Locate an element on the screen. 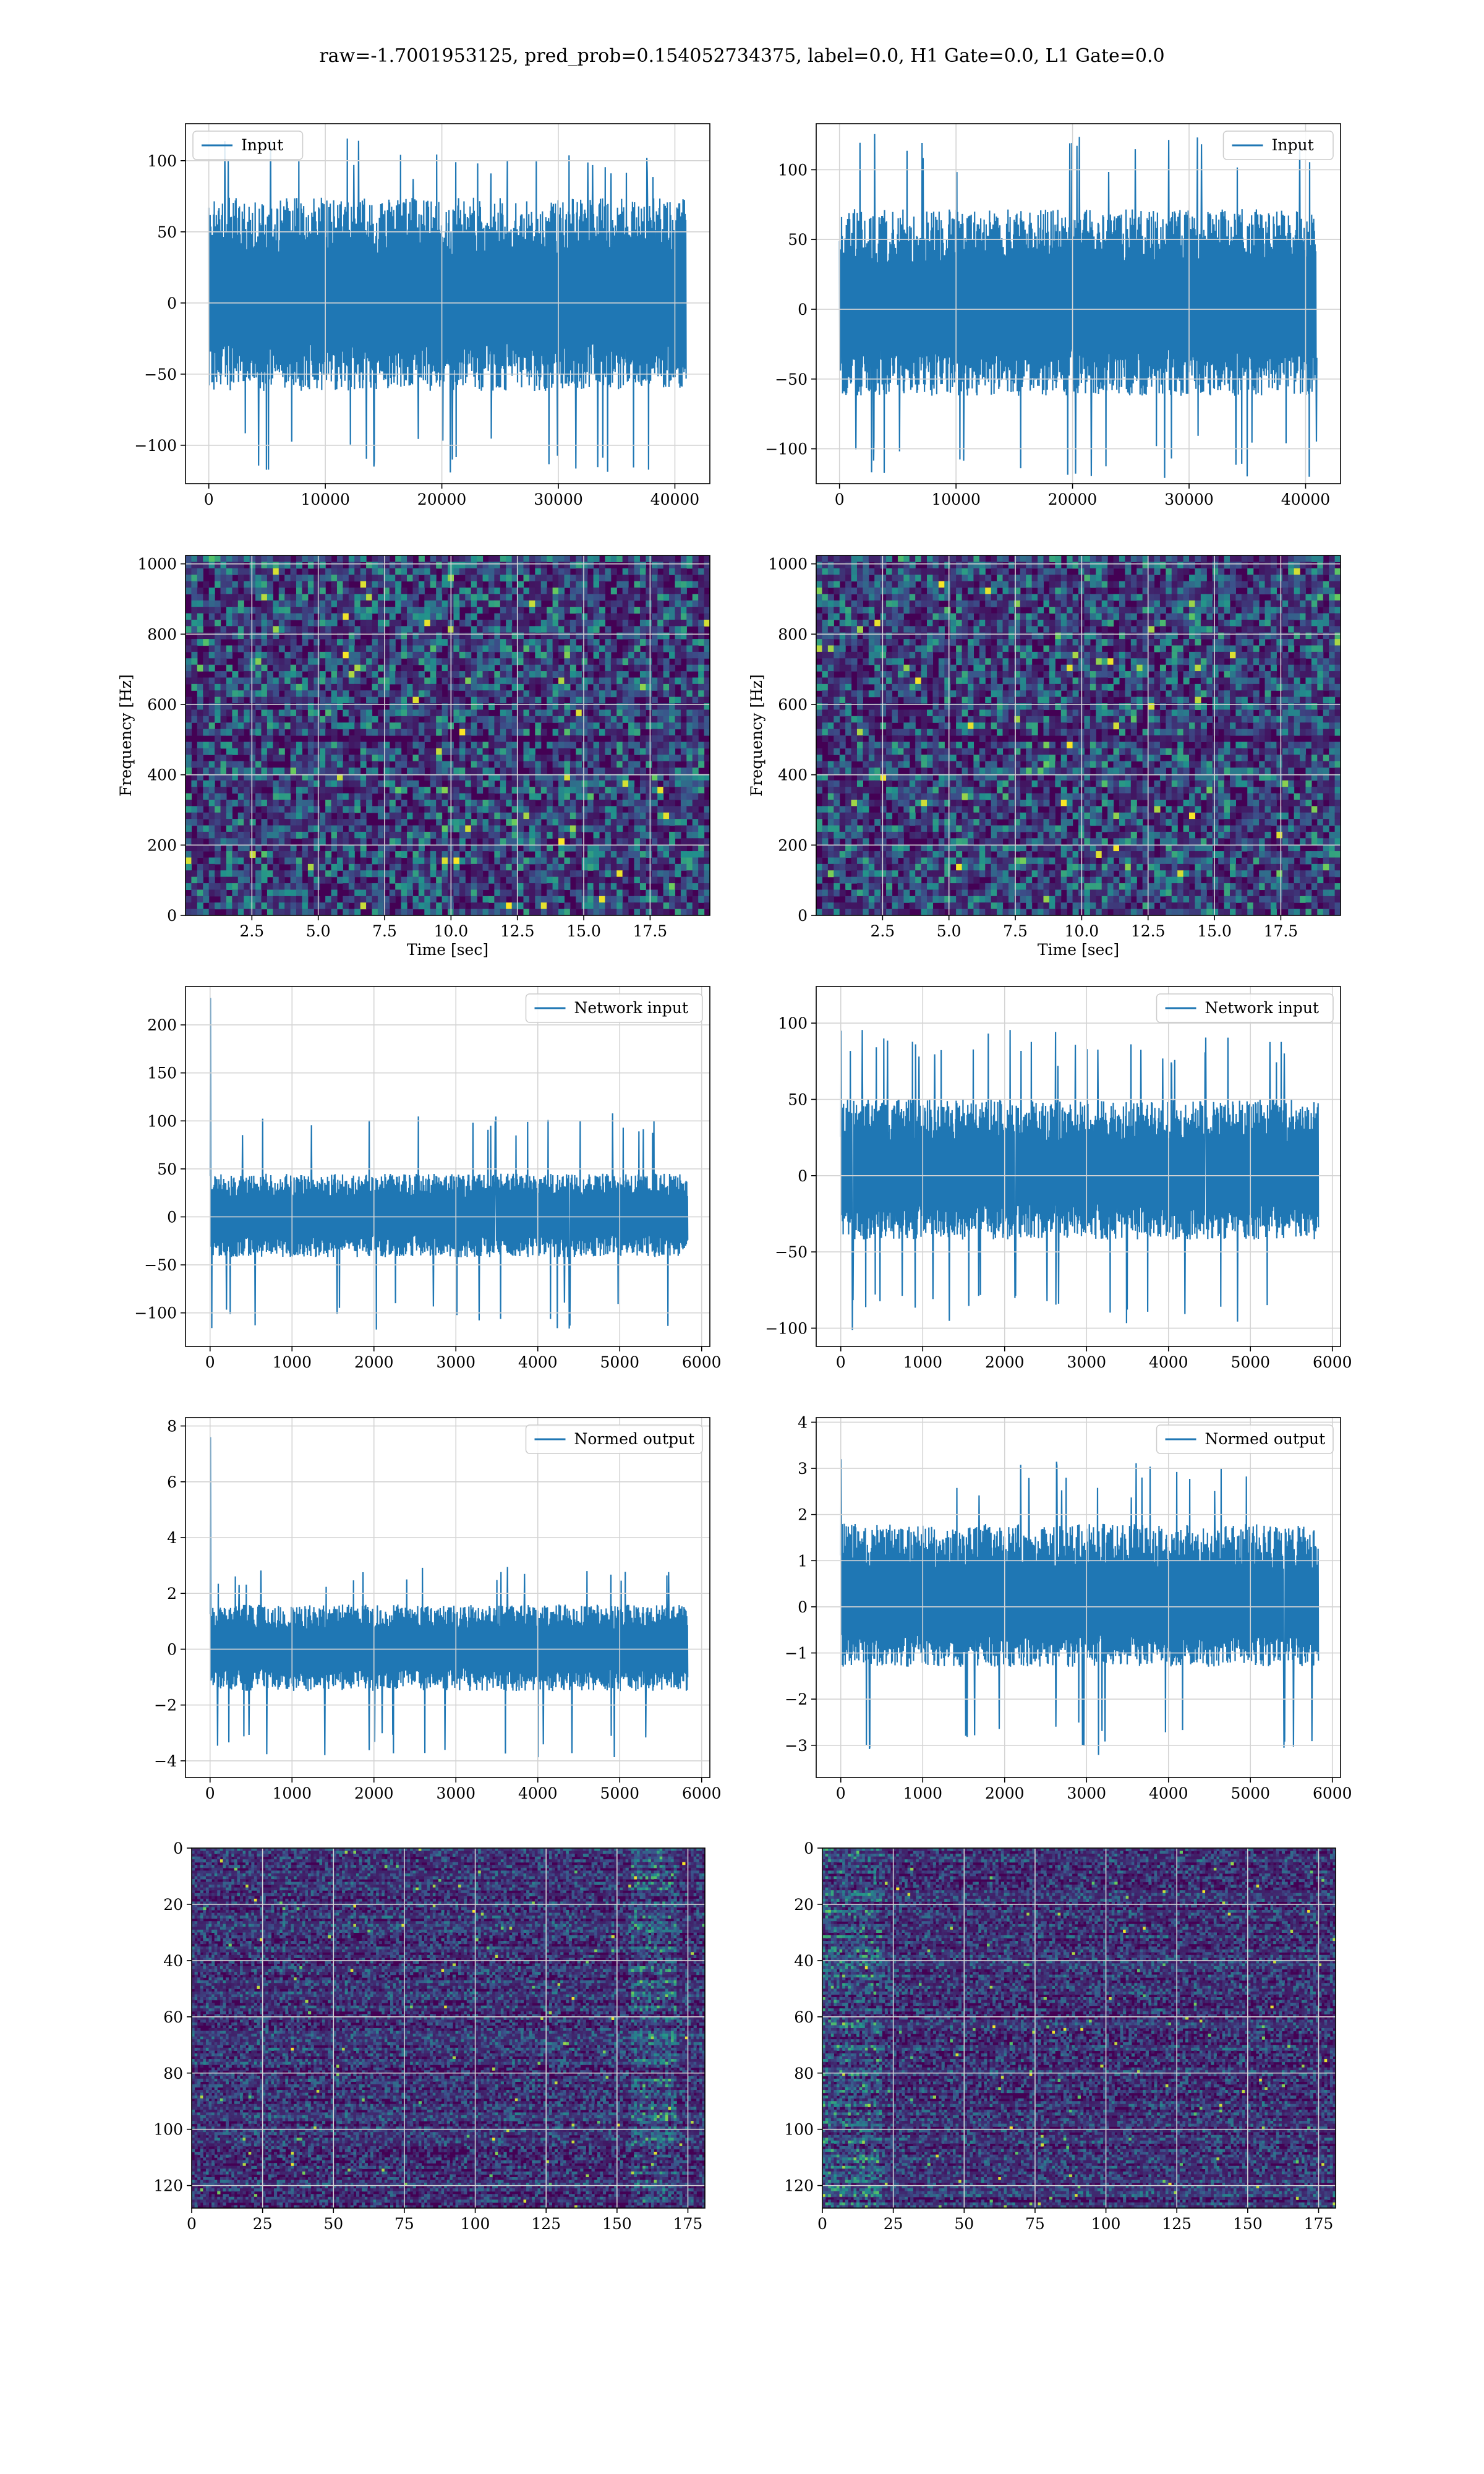 The image size is (1484, 2474). x-tick-label: 1000 is located at coordinates (292, 1793).